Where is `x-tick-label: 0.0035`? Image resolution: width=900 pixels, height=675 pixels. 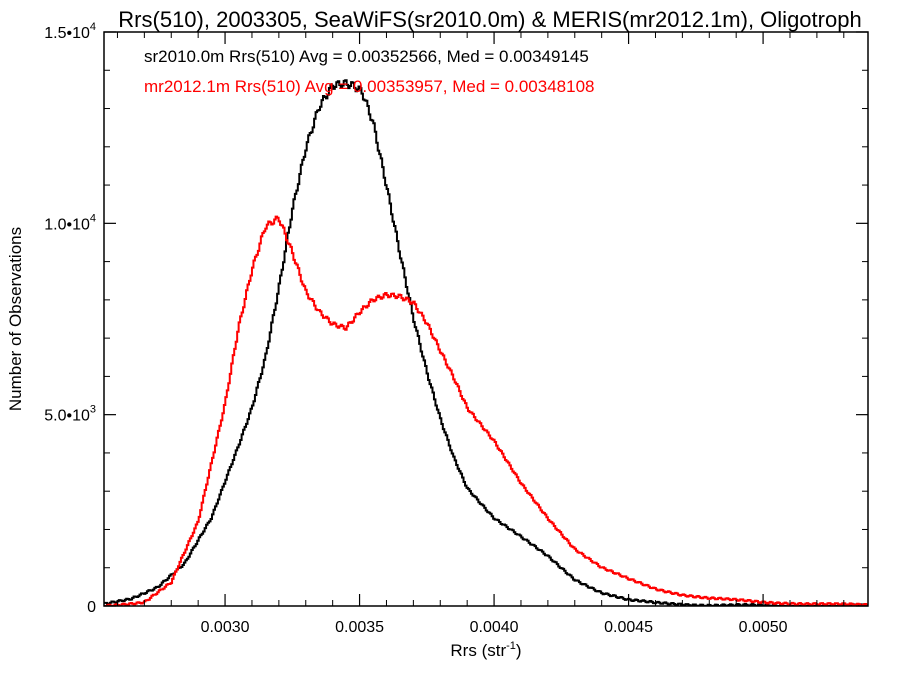 x-tick-label: 0.0035 is located at coordinates (359, 627).